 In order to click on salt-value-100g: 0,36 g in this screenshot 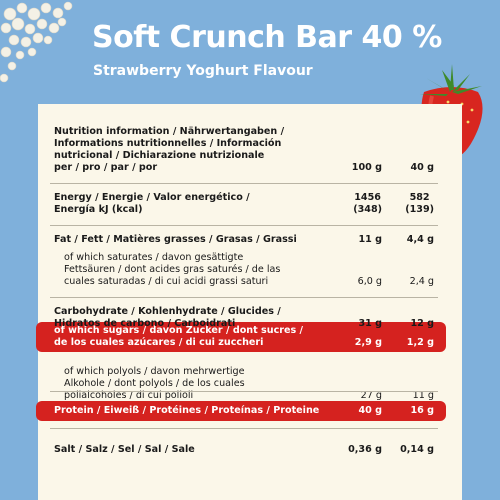, I will do `click(365, 449)`.